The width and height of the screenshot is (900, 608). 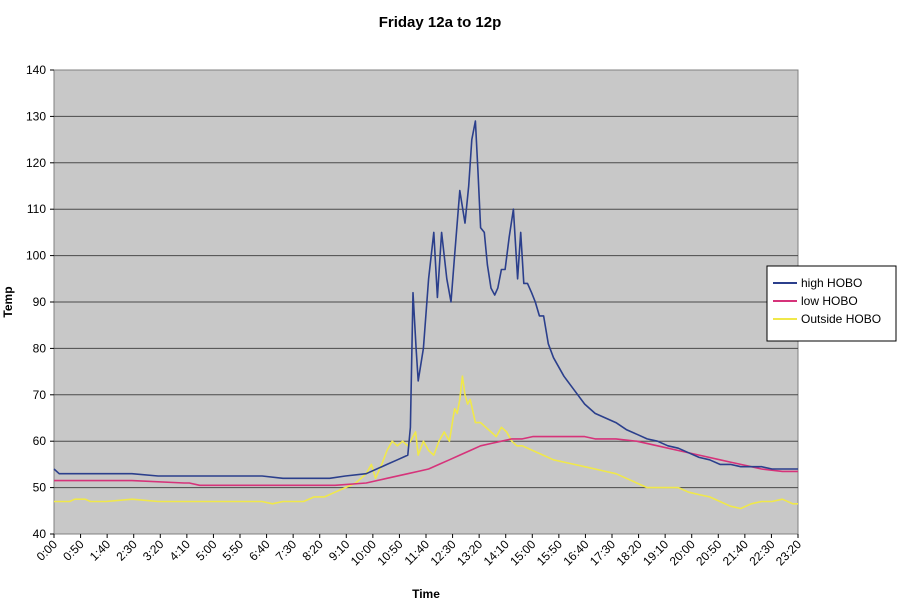 What do you see at coordinates (440, 22) in the screenshot?
I see `chart-title: Friday 12a to 12p` at bounding box center [440, 22].